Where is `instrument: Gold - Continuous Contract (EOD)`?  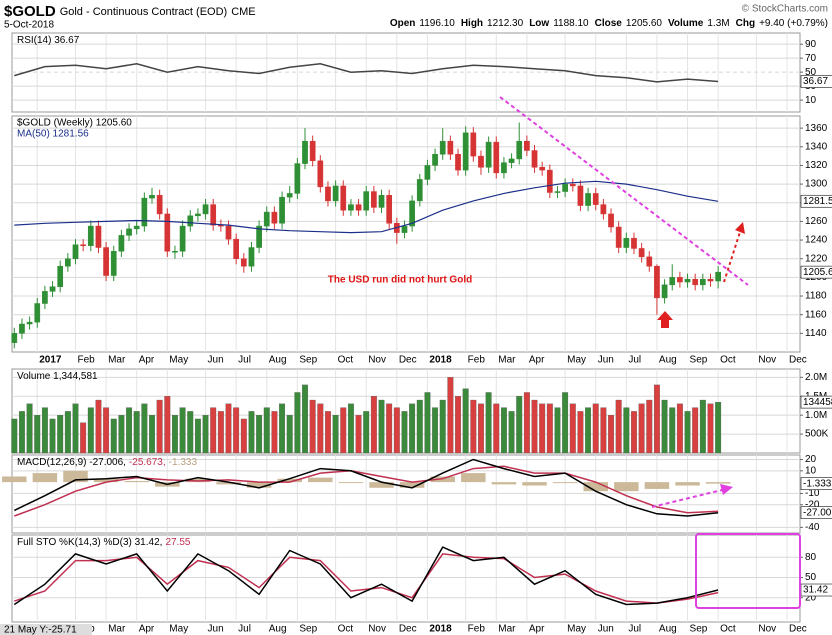
instrument: Gold - Continuous Contract (EOD) is located at coordinates (144, 12).